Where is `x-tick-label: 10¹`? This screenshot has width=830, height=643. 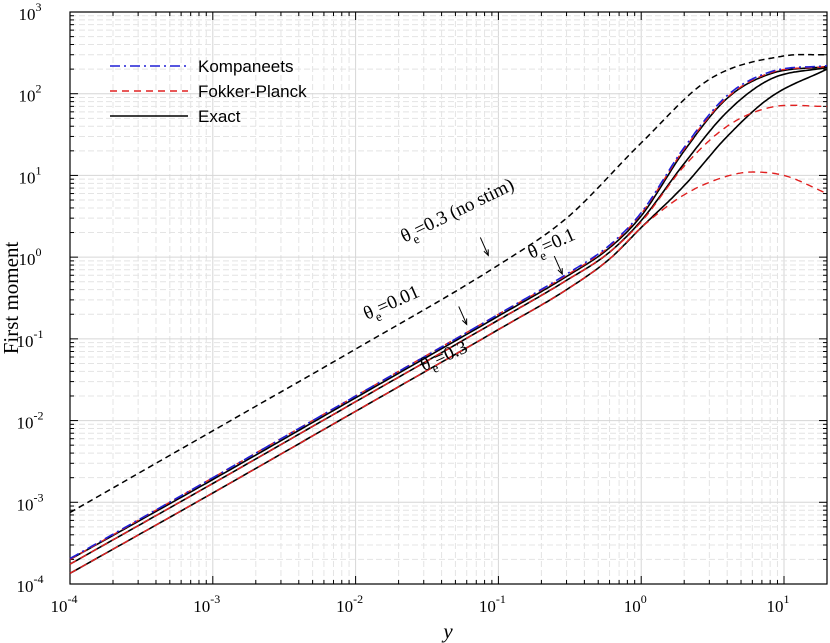
x-tick-label: 10¹ is located at coordinates (778, 604).